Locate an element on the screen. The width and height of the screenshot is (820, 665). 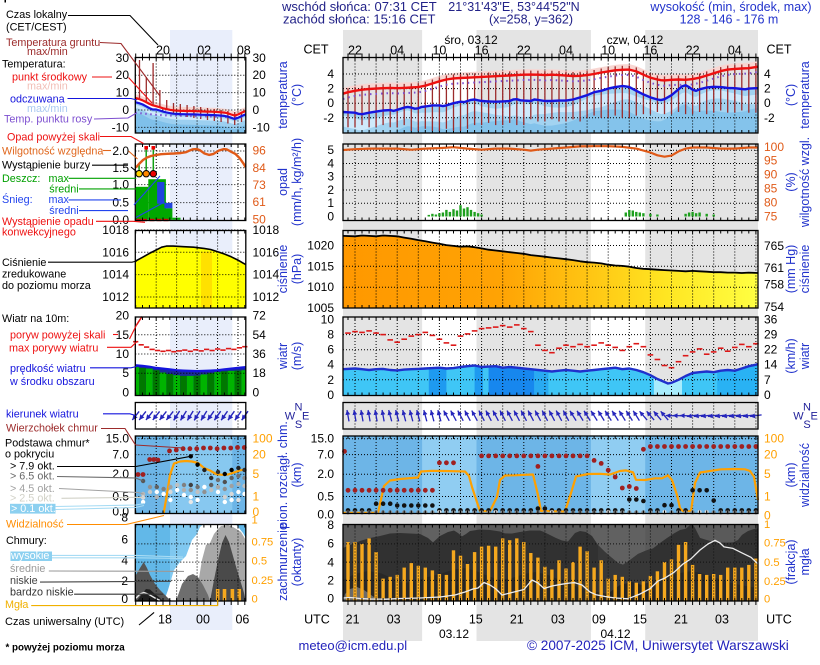
svg-text: (mm/h, kg/m²/h) is located at coordinates (297, 182).